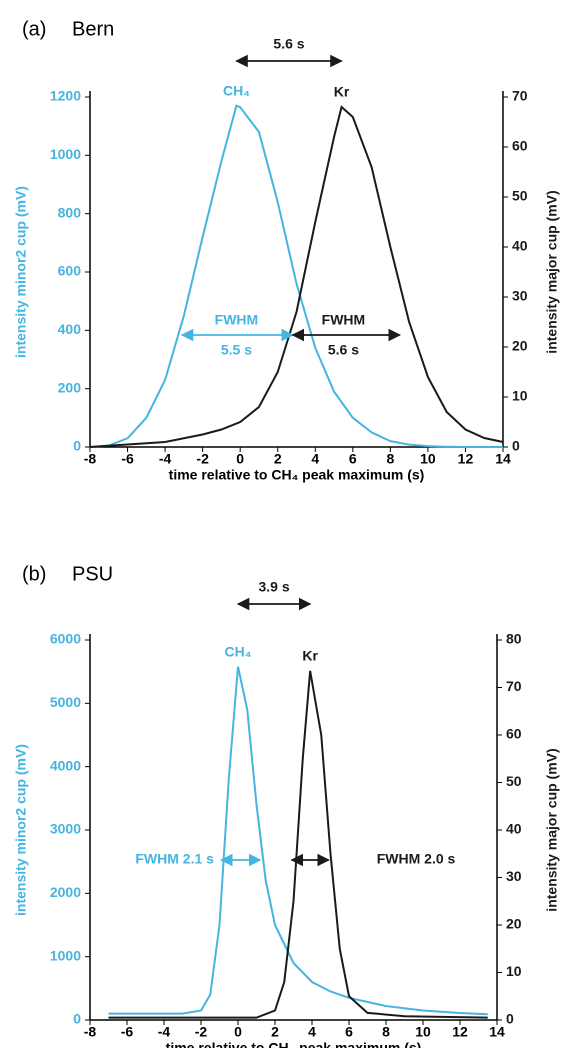 The height and width of the screenshot is (1048, 571). I want to click on y-tick-label: 400, so click(70, 329).